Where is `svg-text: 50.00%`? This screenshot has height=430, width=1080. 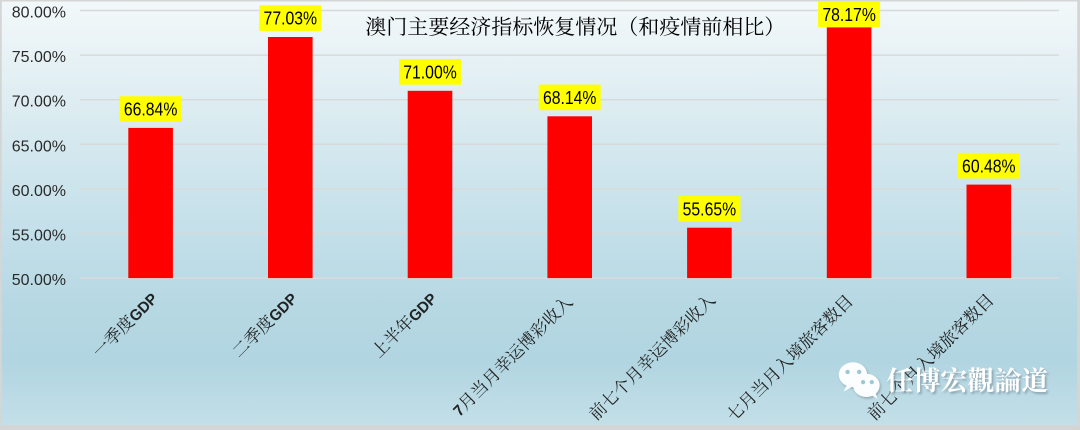 svg-text: 50.00% is located at coordinates (39, 280).